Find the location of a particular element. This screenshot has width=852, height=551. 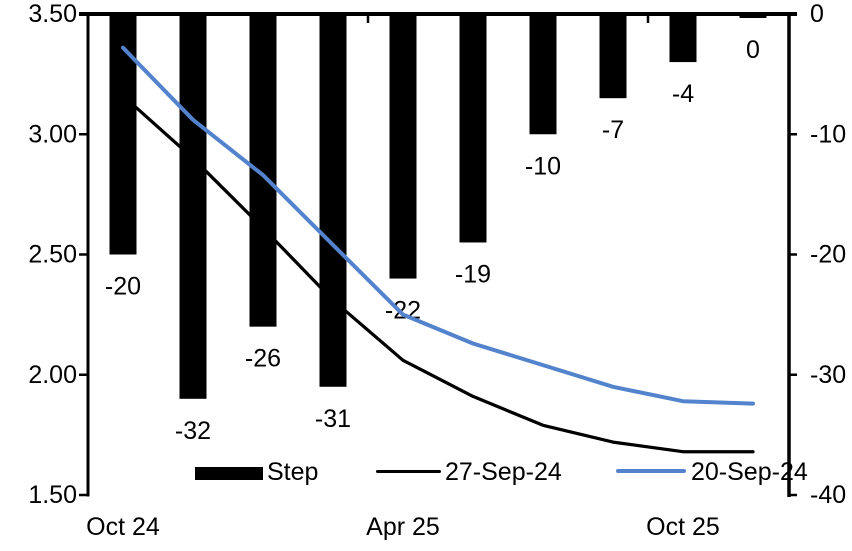

legend-swatch-27-sep-line is located at coordinates (408, 471).